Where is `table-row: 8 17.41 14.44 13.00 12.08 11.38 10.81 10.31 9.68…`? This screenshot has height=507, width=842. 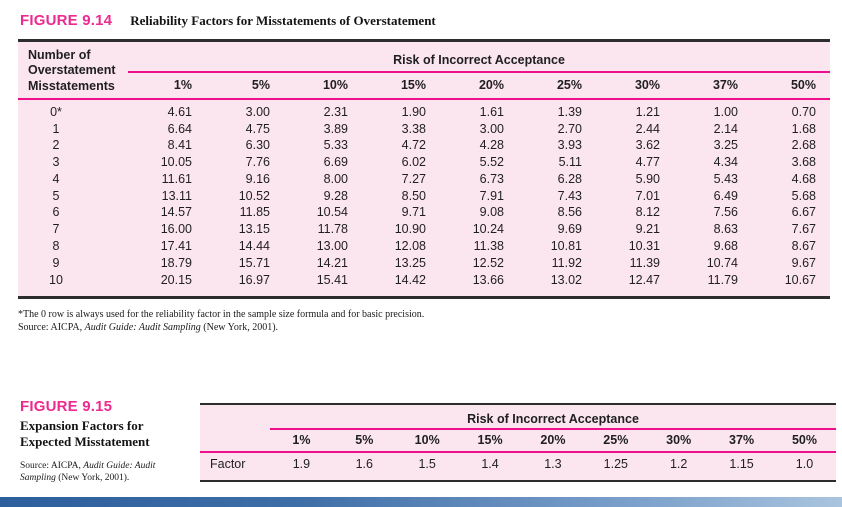 table-row: 8 17.41 14.44 13.00 12.08 11.38 10.81 10.31 9.68… is located at coordinates (424, 246).